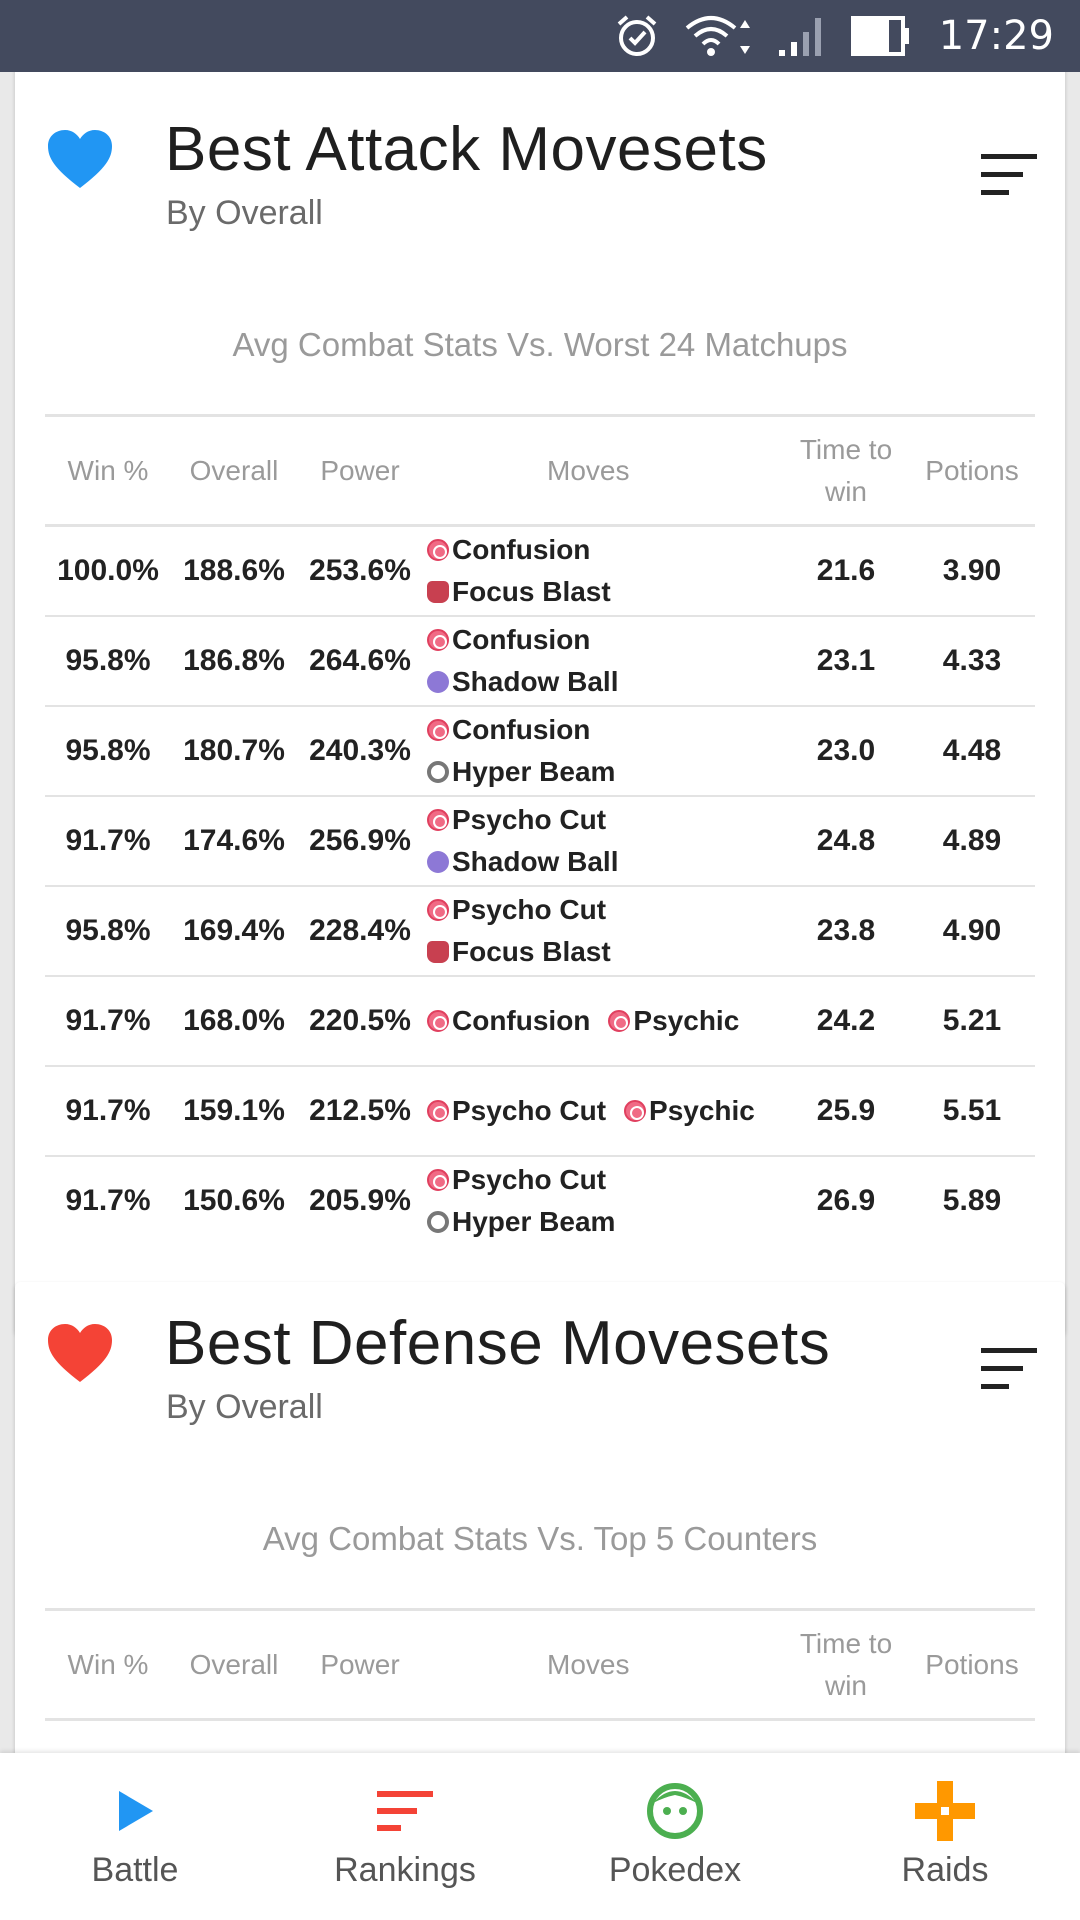 This screenshot has width=1080, height=1920. Describe the element at coordinates (945, 1811) in the screenshot. I see `raids-cross-icon` at that location.